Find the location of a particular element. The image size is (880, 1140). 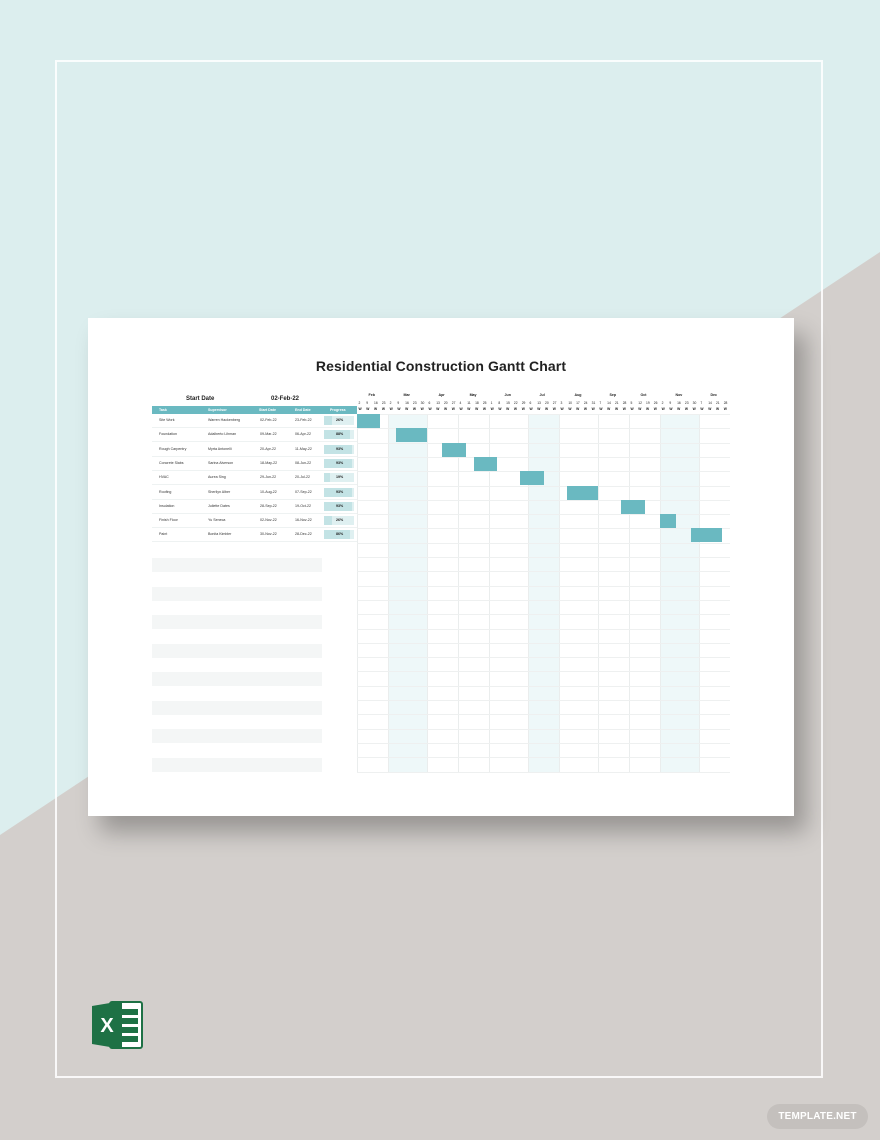

progress-value: 93% is located at coordinates (340, 462).